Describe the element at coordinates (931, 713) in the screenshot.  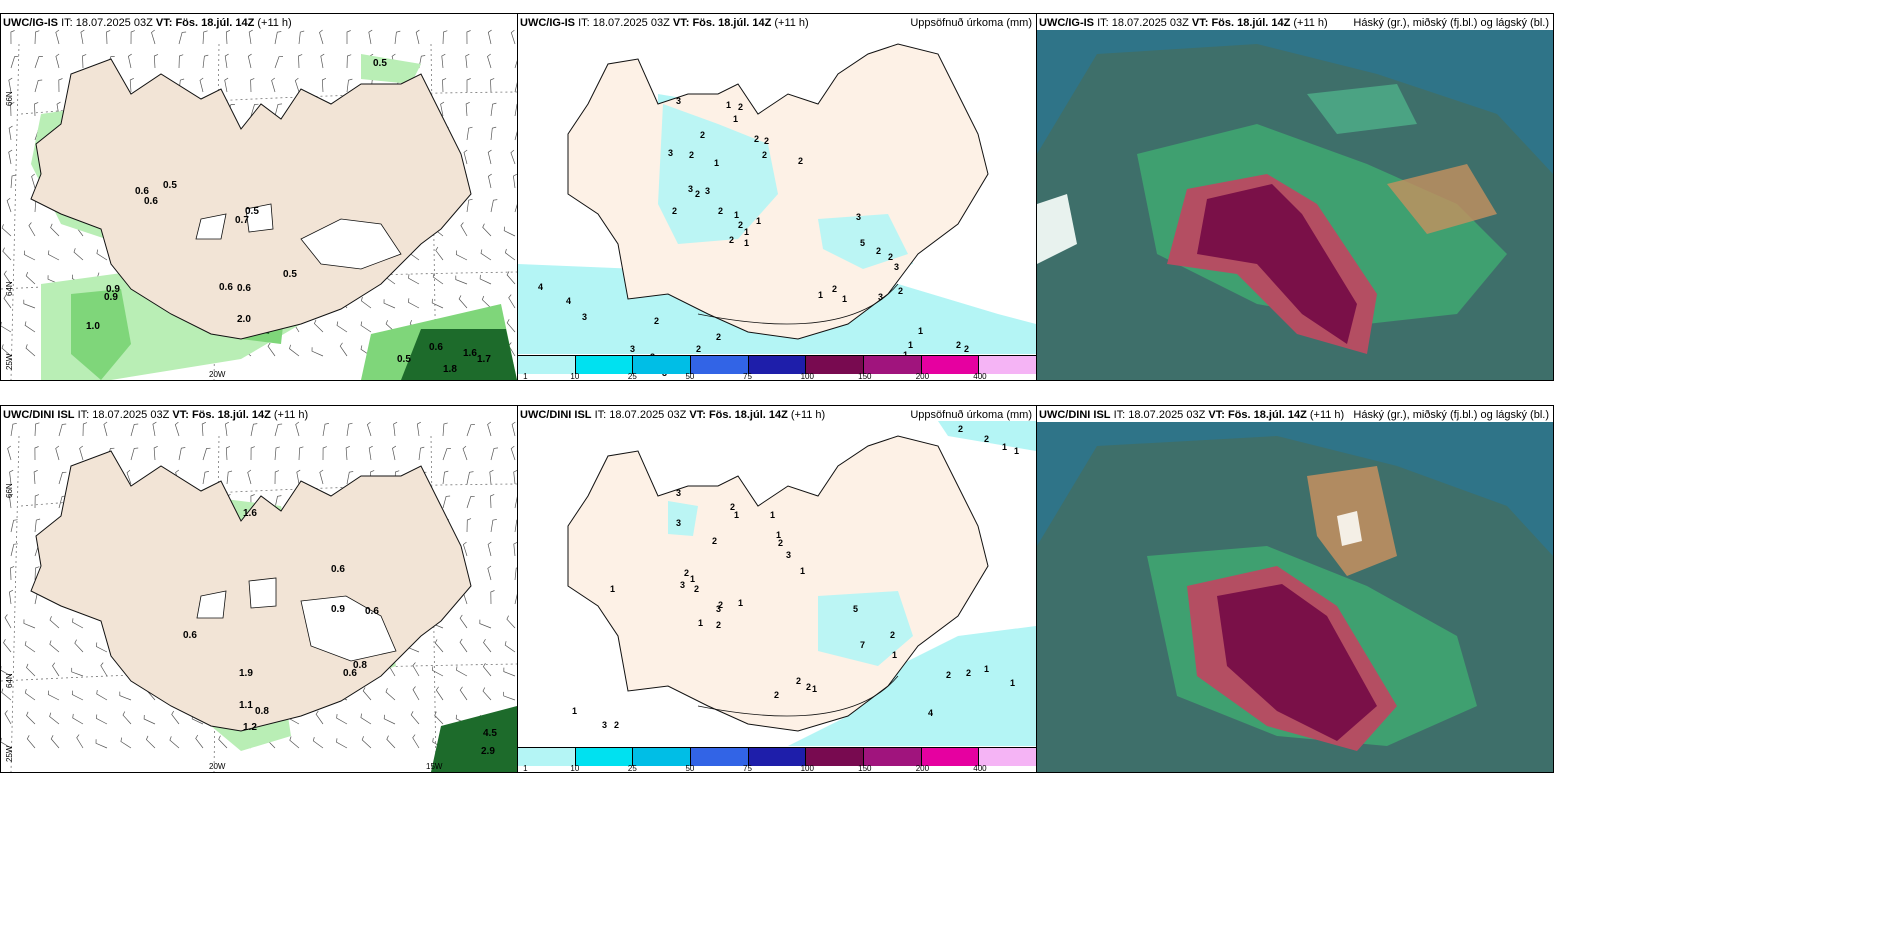
I see `value-label: 4` at that location.